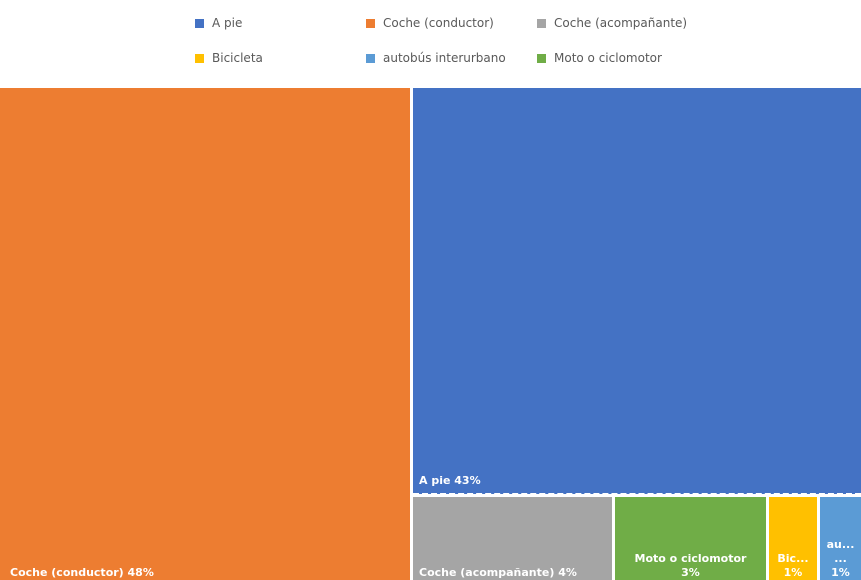  Describe the element at coordinates (227, 23) in the screenshot. I see `legend-label: A pie` at that location.